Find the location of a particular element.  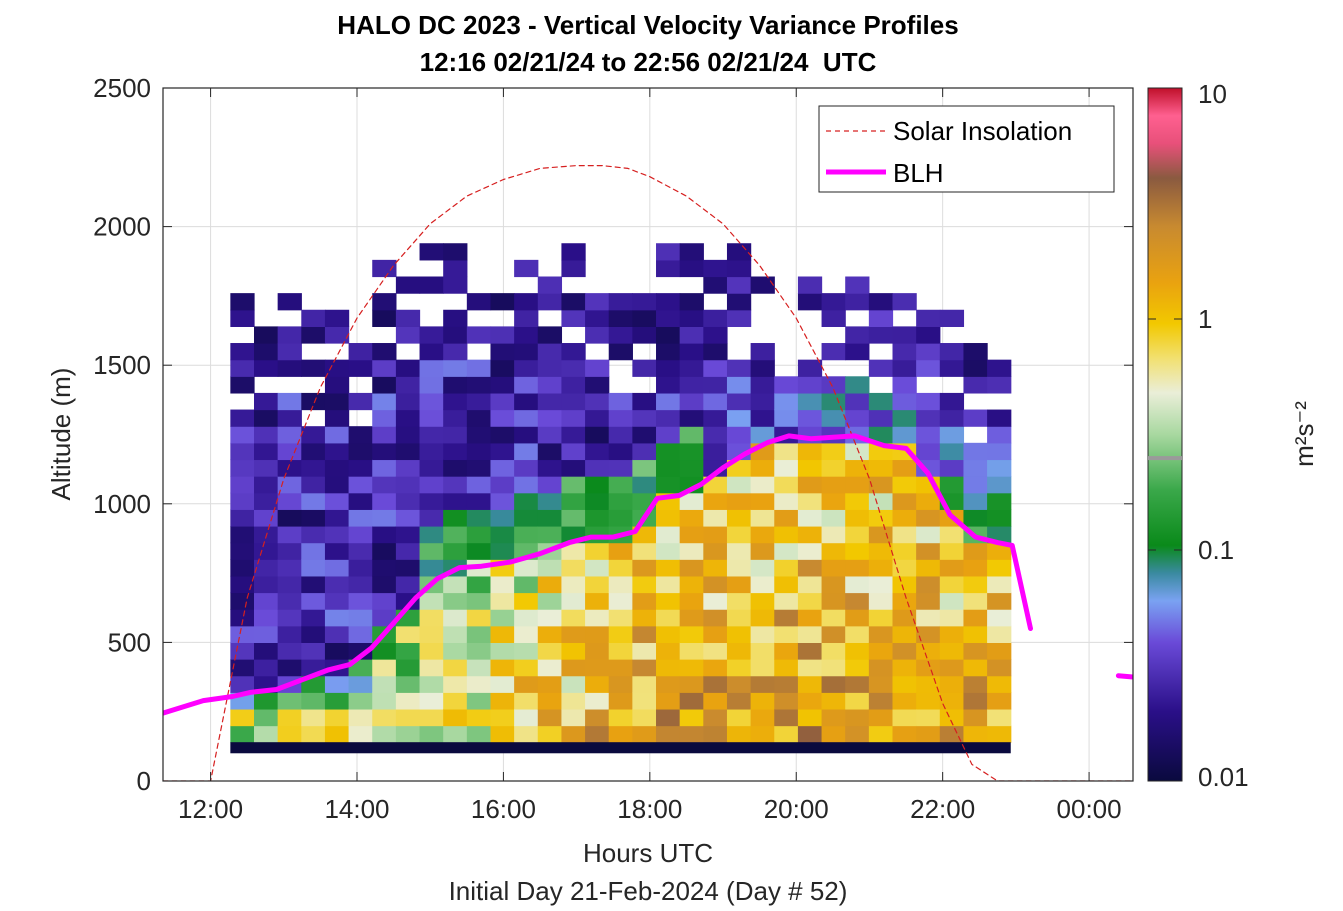

colorbar-threshold-marker is located at coordinates (1165, 458).